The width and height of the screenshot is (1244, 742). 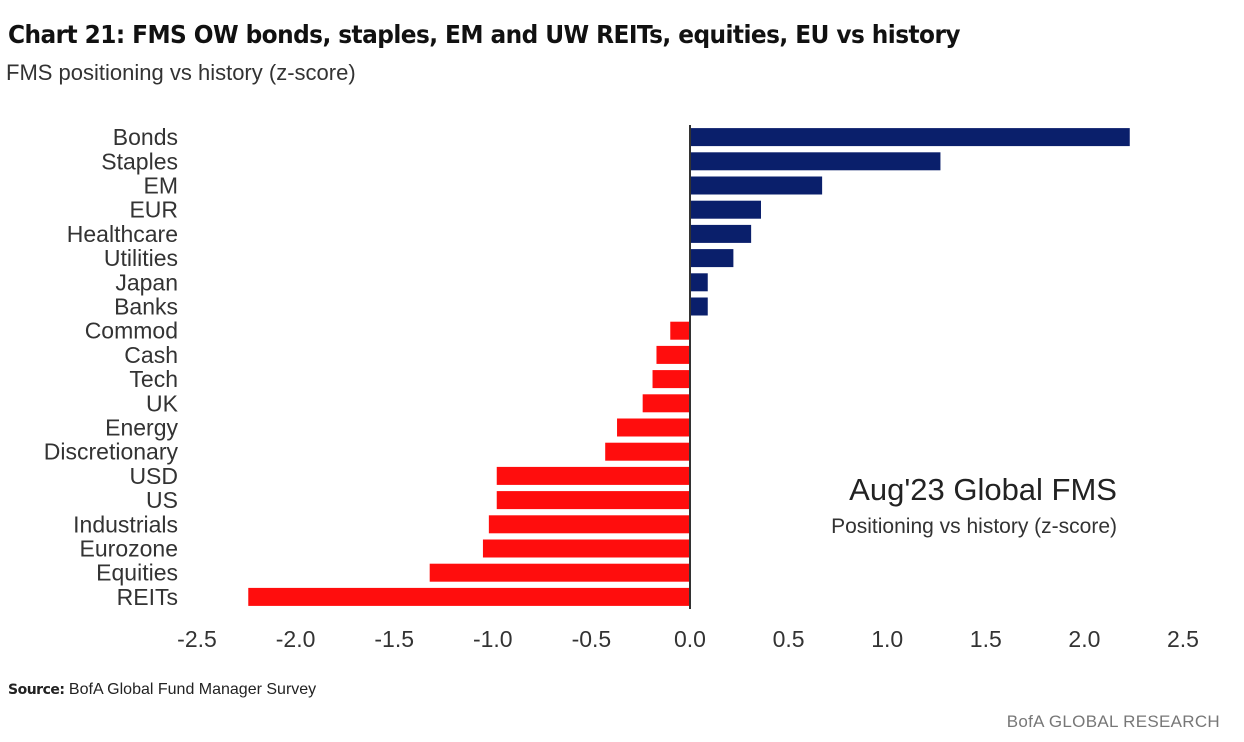 I want to click on annotation-subtitle: Positioning vs history (z-score), so click(x=974, y=526).